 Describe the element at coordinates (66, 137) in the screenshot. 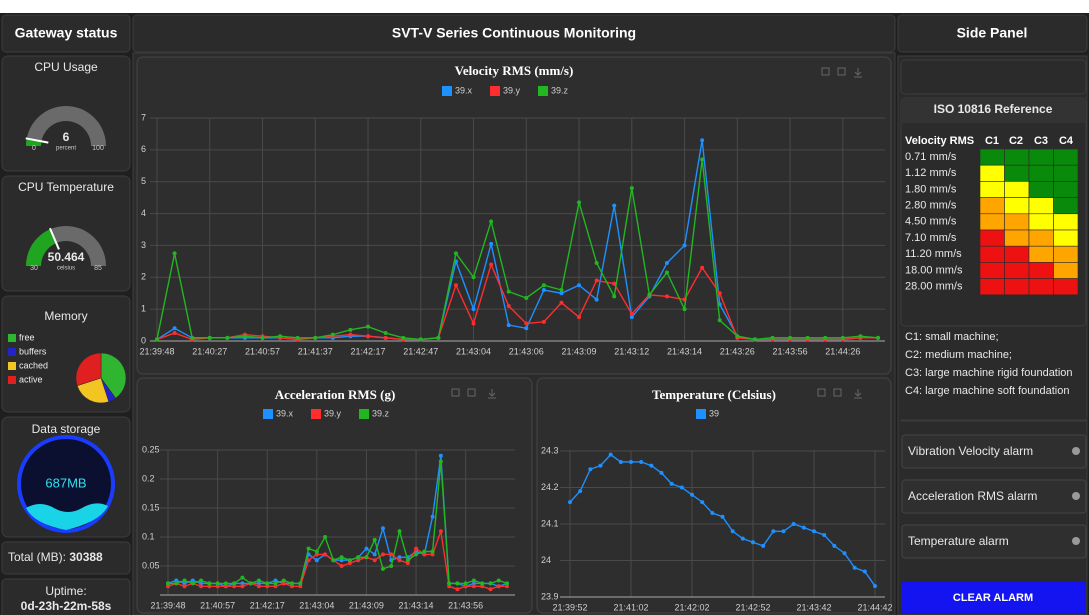

I see `gauge-value: 6` at that location.